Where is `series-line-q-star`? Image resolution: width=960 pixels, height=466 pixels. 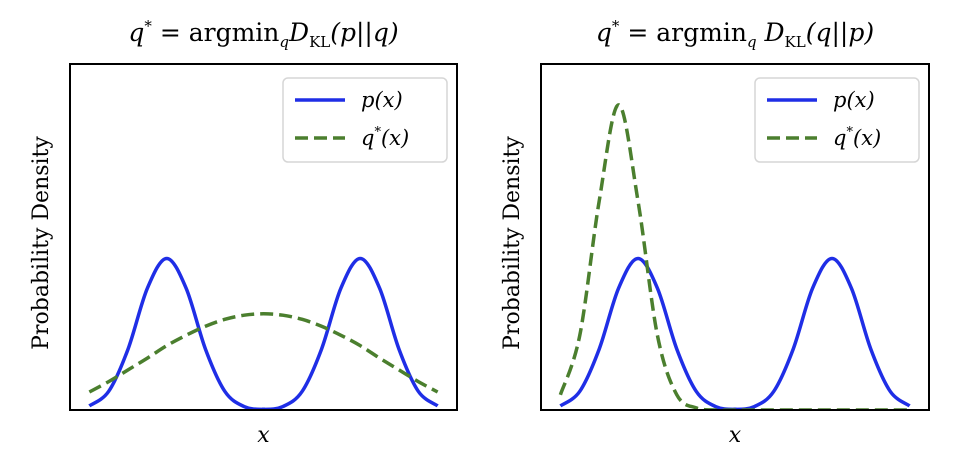 series-line-q-star is located at coordinates (263, 353).